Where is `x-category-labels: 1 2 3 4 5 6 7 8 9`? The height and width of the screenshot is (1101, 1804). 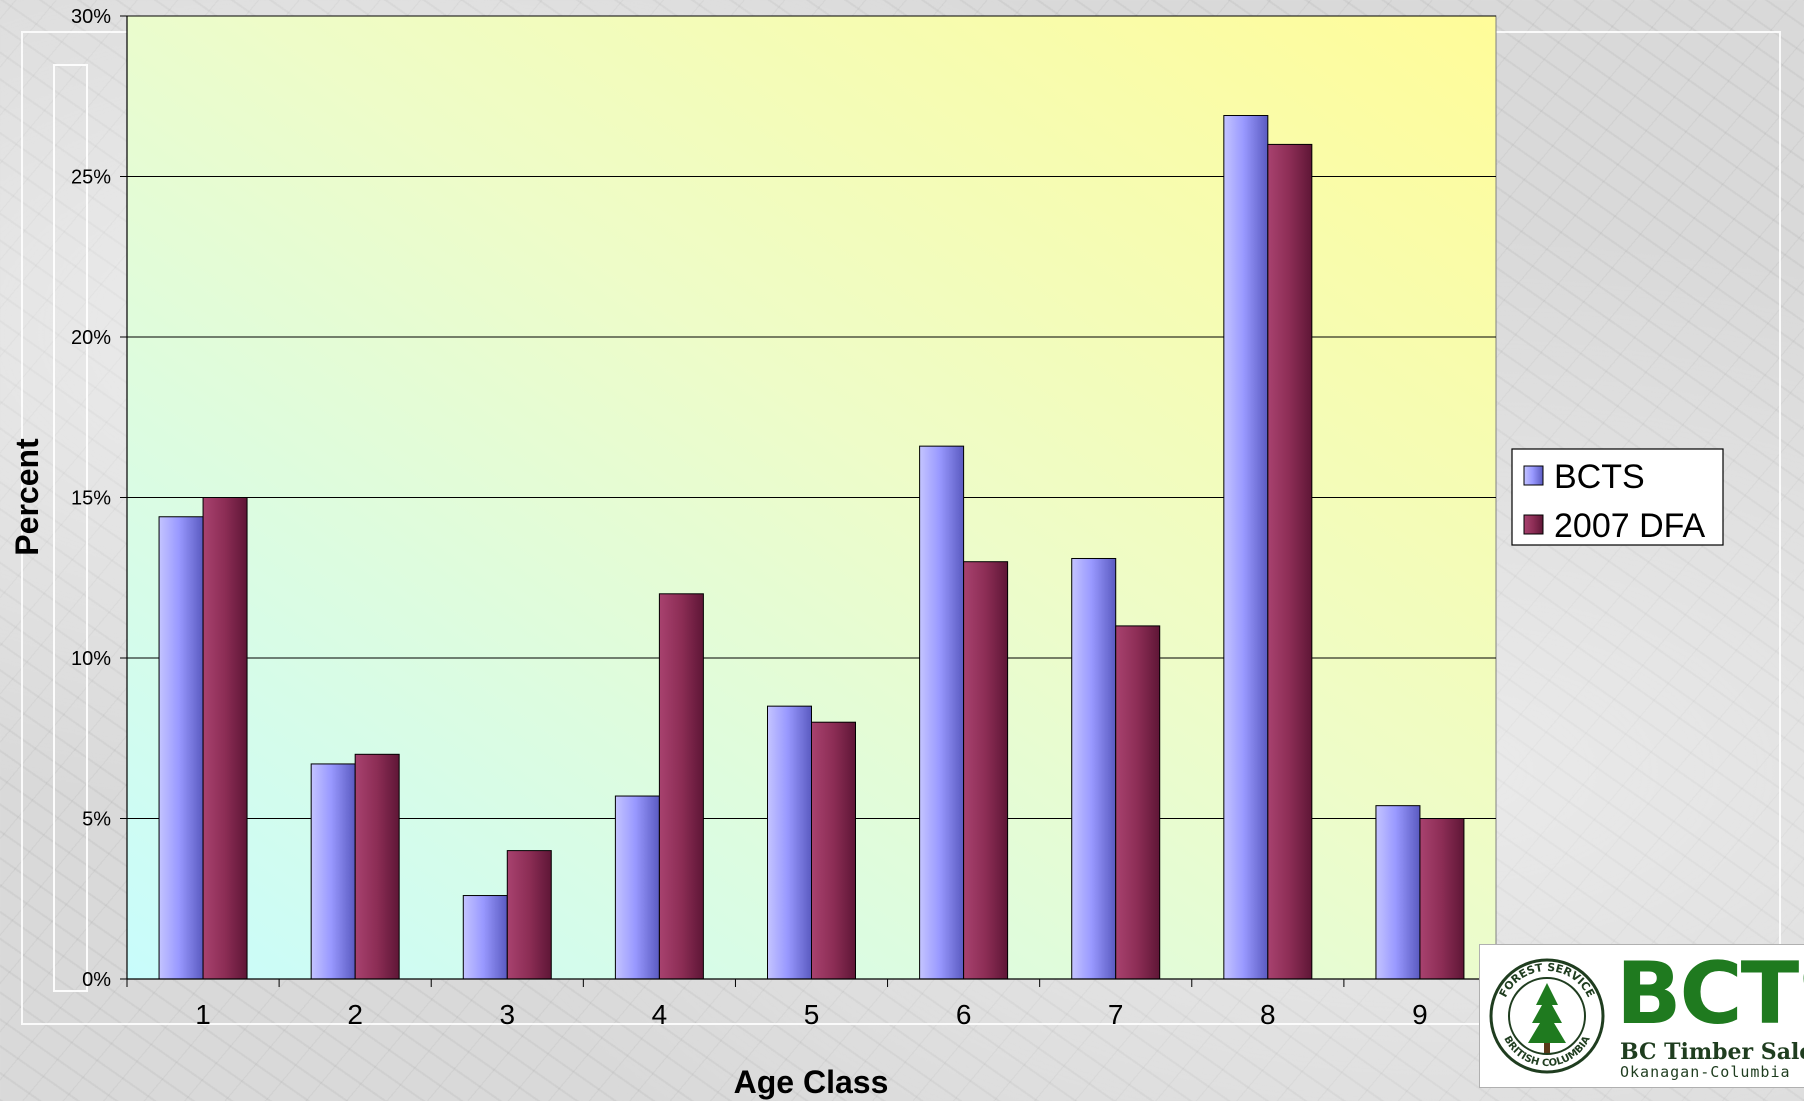
x-category-labels: 1 2 3 4 5 6 7 8 9 is located at coordinates (811, 1014).